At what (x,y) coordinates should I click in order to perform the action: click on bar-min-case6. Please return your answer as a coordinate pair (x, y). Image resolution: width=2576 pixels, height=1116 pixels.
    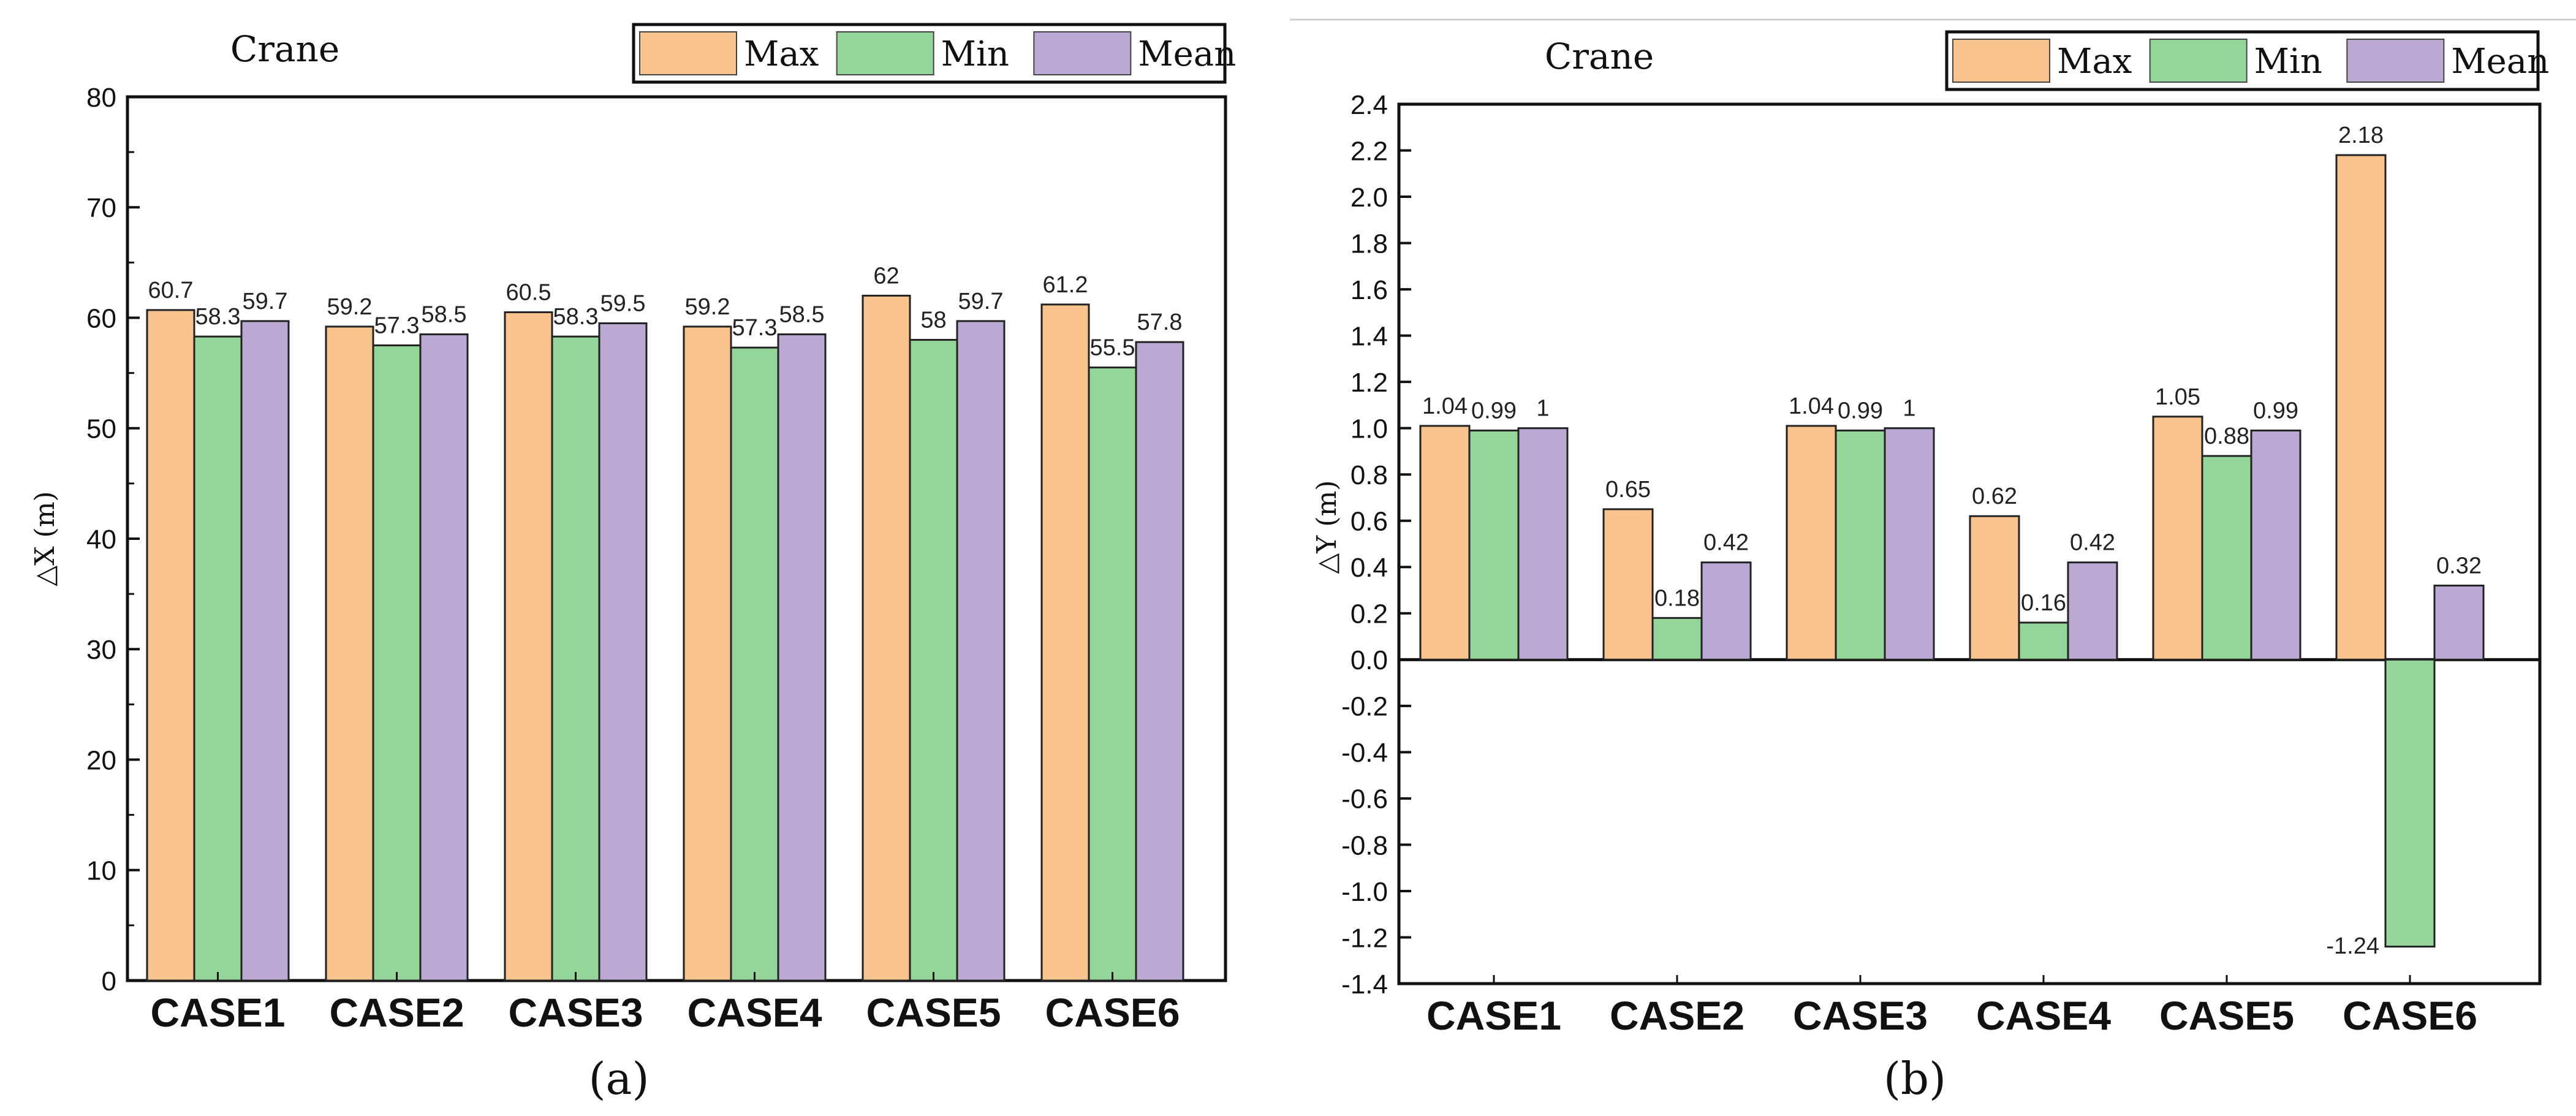
    Looking at the image, I should click on (1112, 674).